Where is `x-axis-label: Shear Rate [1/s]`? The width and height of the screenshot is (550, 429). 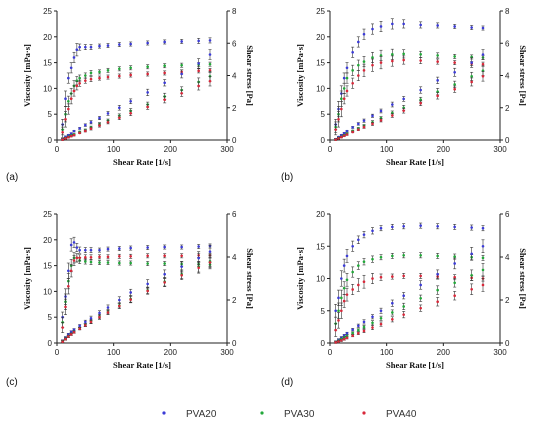 x-axis-label: Shear Rate [1/s] is located at coordinates (415, 162).